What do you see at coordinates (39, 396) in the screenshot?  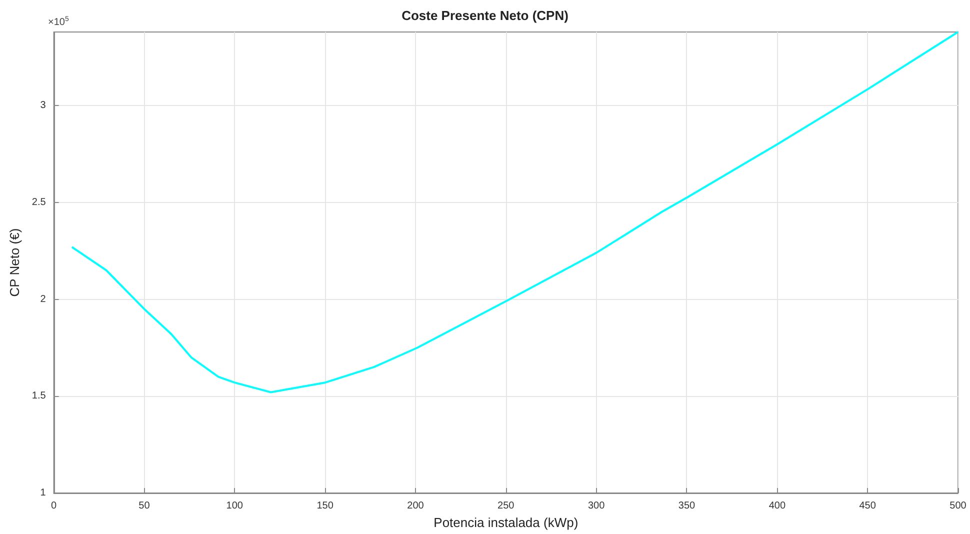 I see `y-tick-label: 1.5` at bounding box center [39, 396].